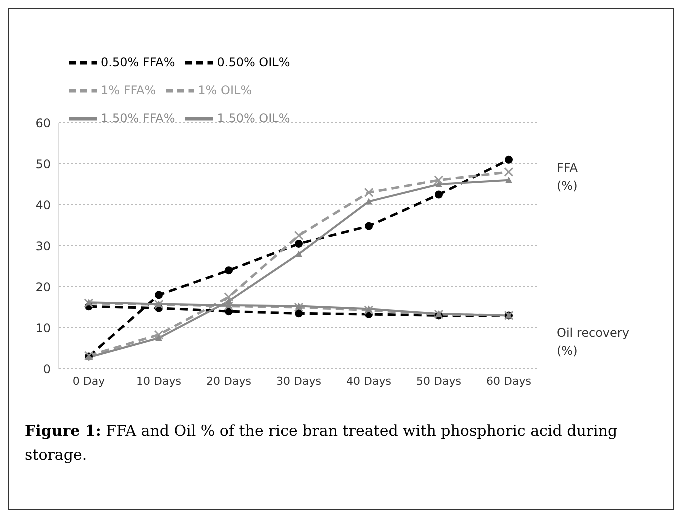  I want to click on y-tick-label: 0, so click(47, 369).